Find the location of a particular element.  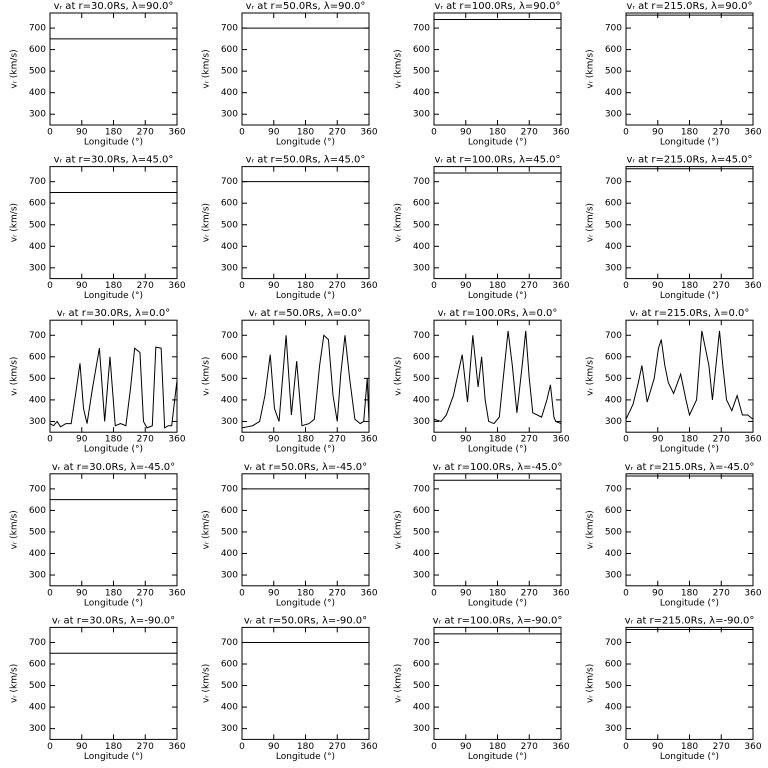

data-line is located at coordinates (689, 375).